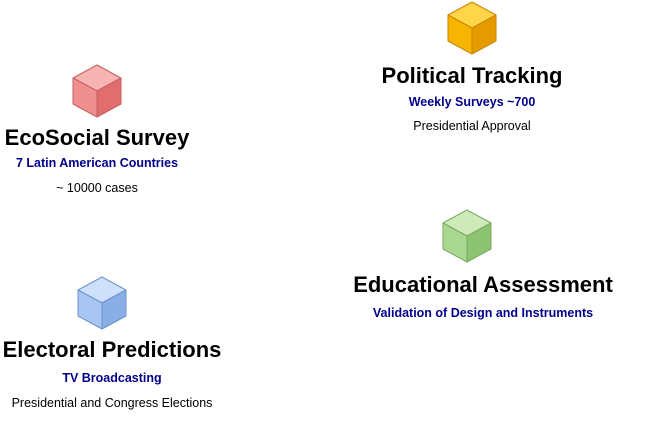  What do you see at coordinates (112, 349) in the screenshot?
I see `card-title: Electoral Predictions` at bounding box center [112, 349].